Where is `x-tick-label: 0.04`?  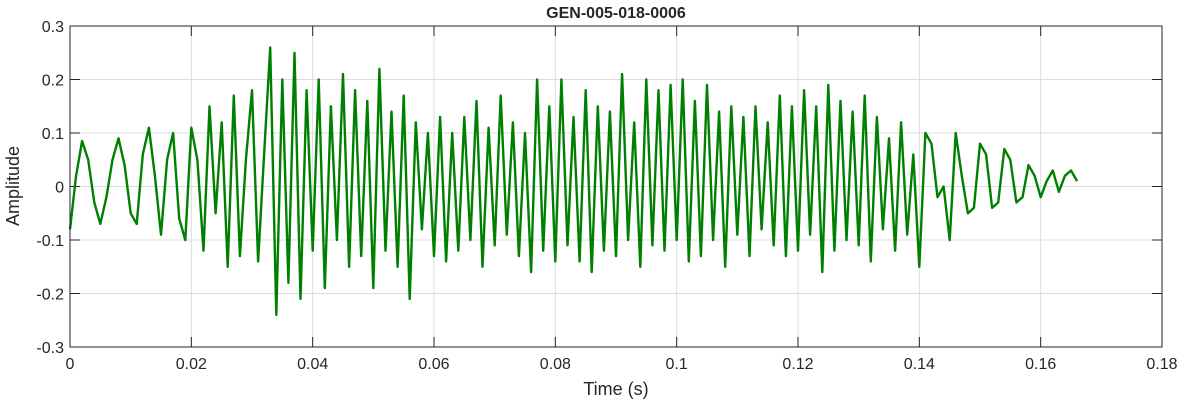 x-tick-label: 0.04 is located at coordinates (312, 364).